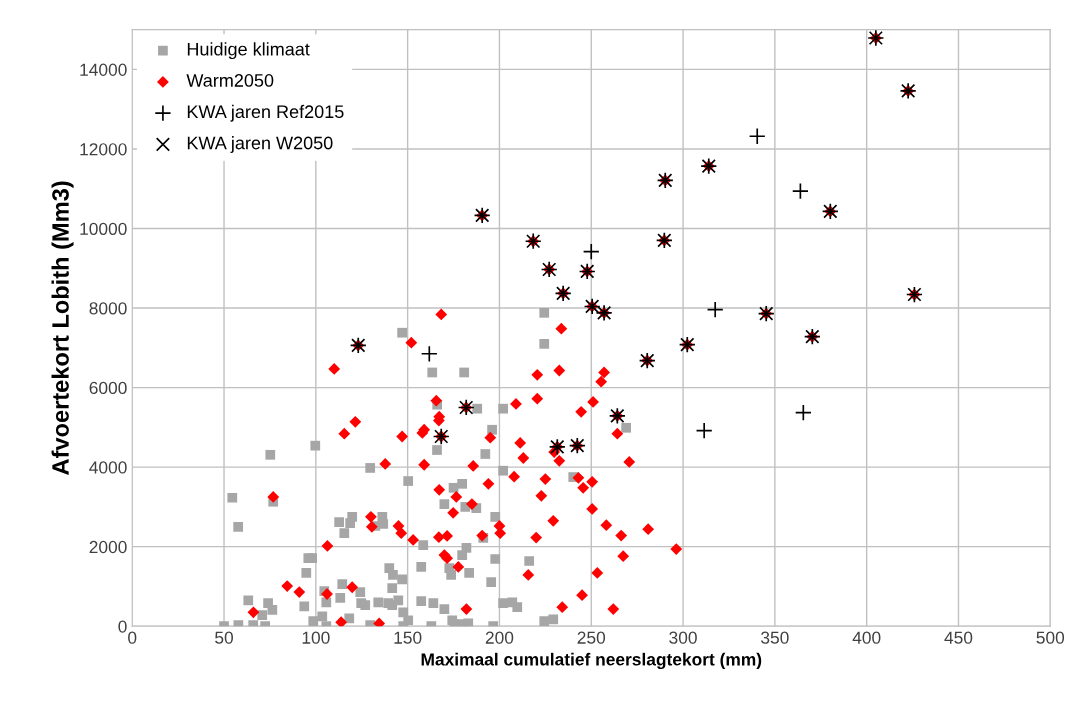  I want to click on y-axis-title: Afvoertekort Lobith (Mm3), so click(62, 328).